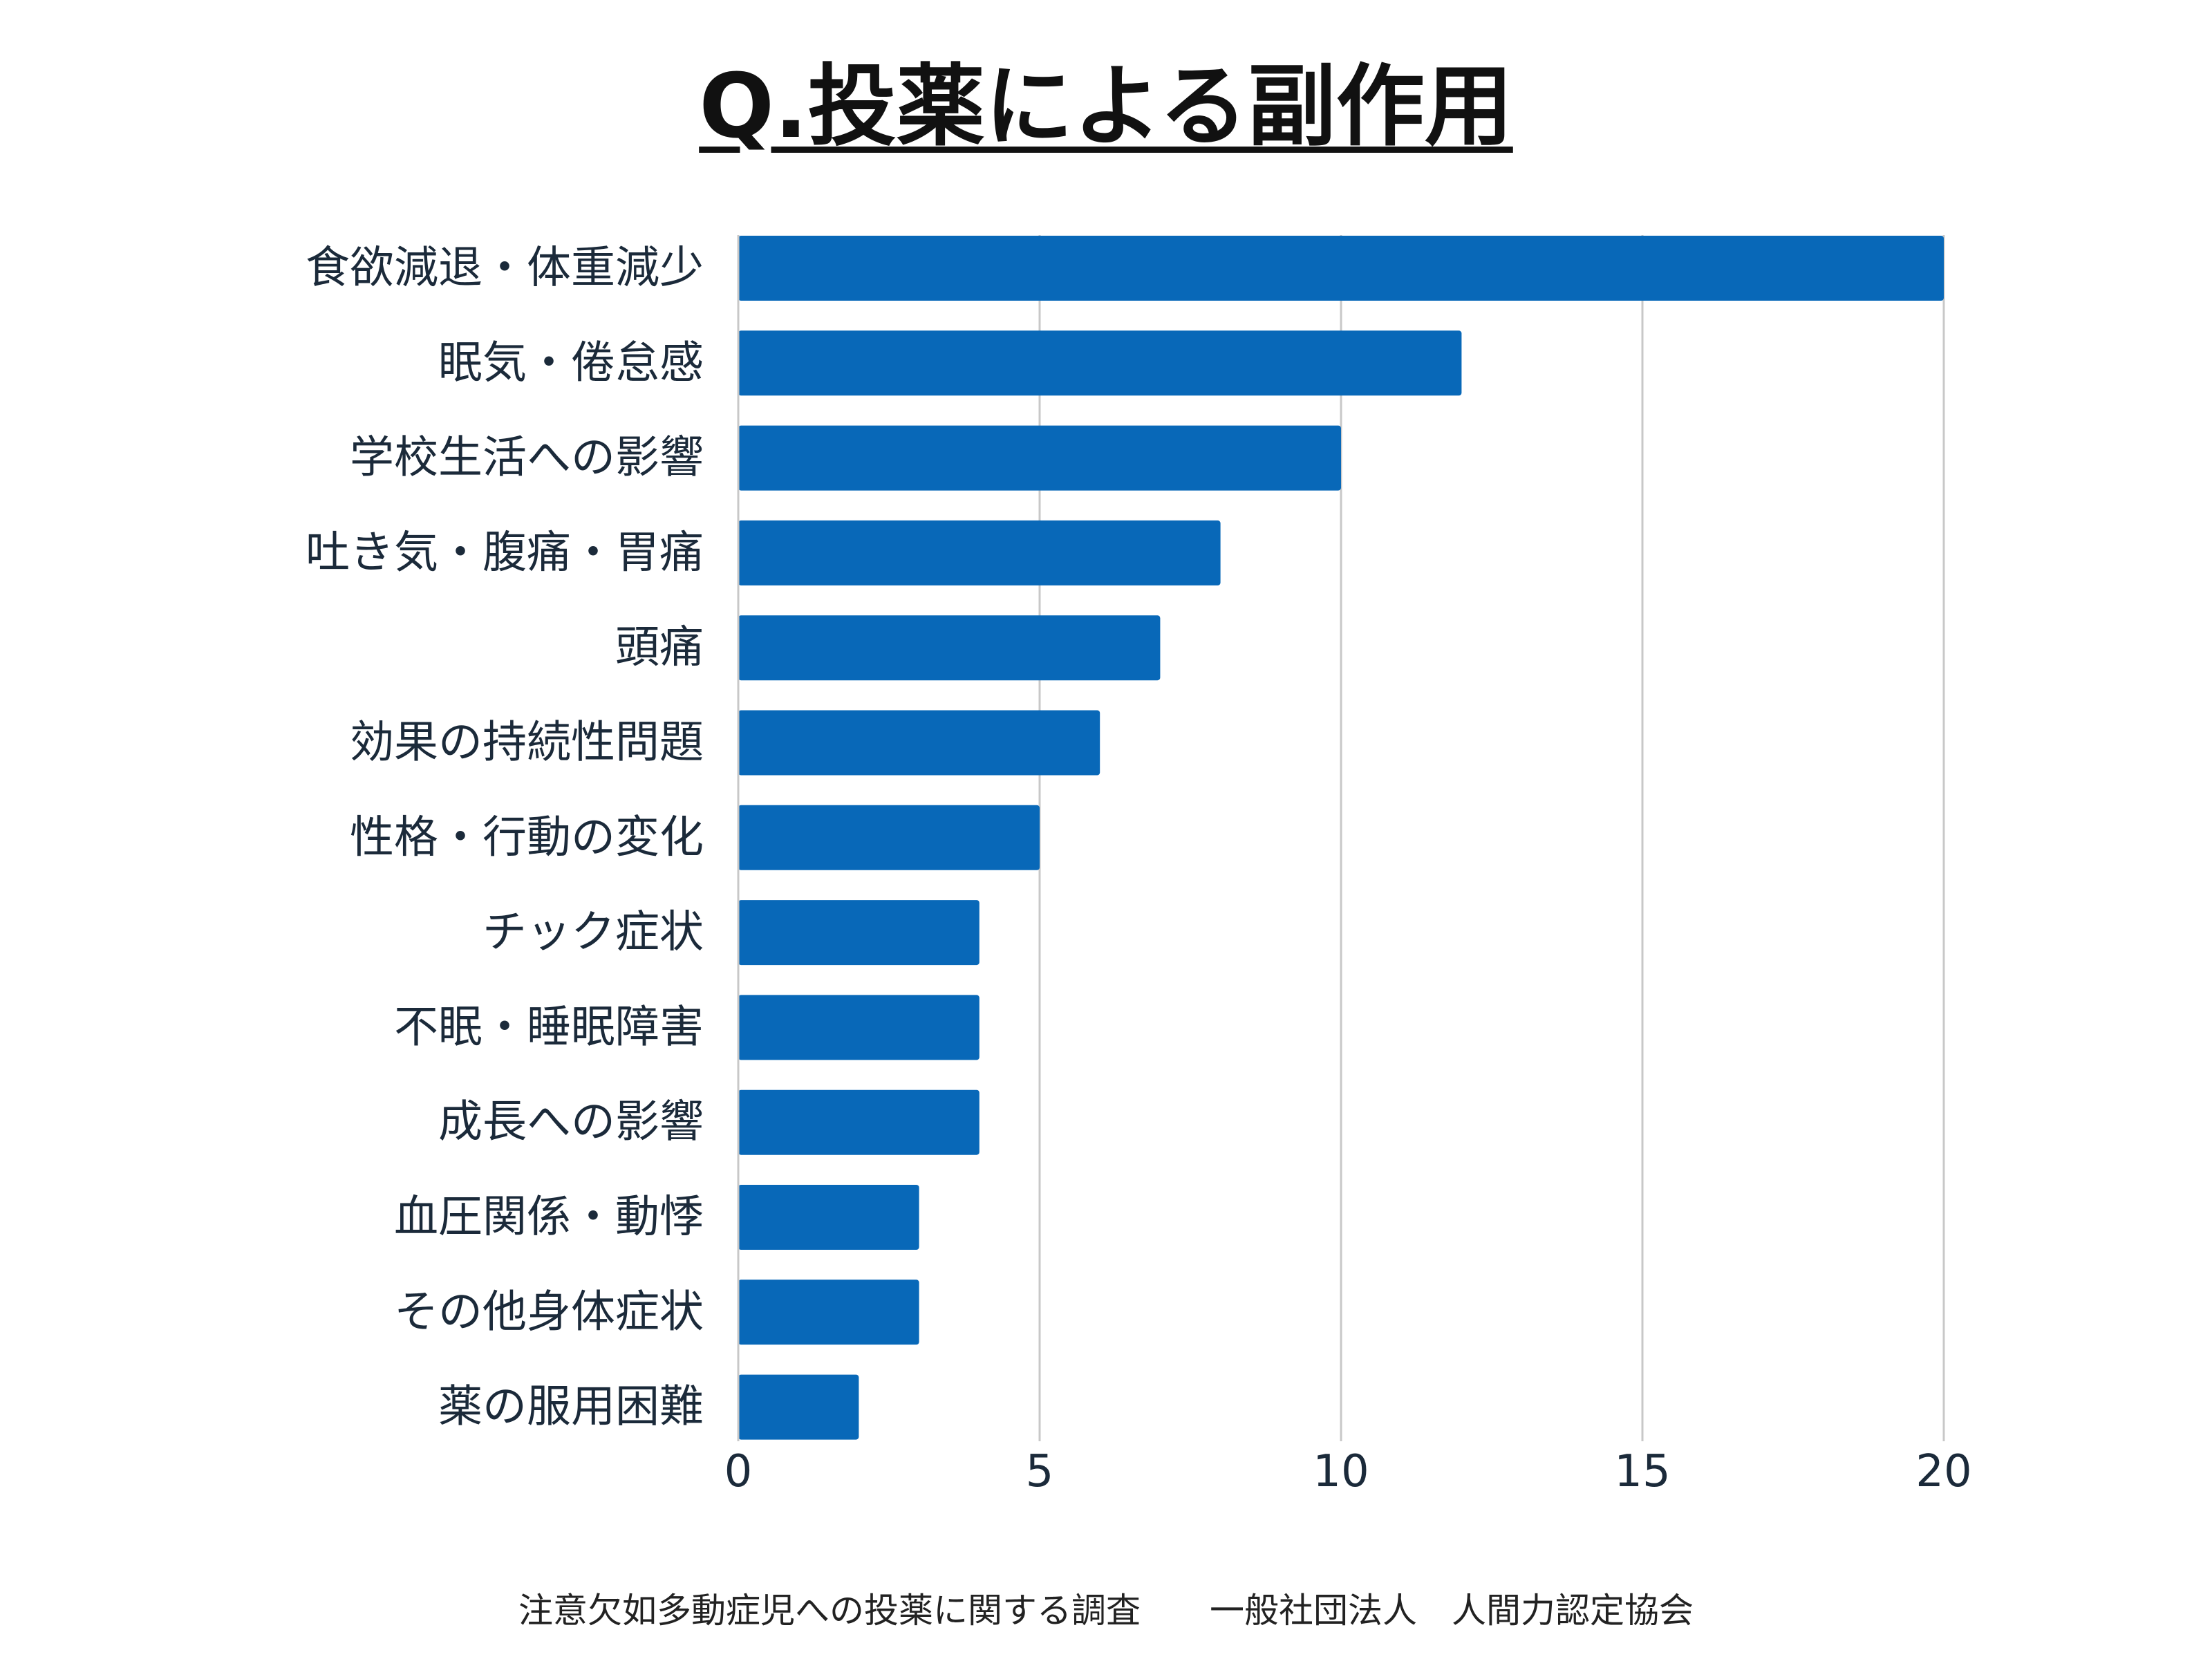  What do you see at coordinates (571, 1407) in the screenshot?
I see `category-label: 薬の服用困難` at bounding box center [571, 1407].